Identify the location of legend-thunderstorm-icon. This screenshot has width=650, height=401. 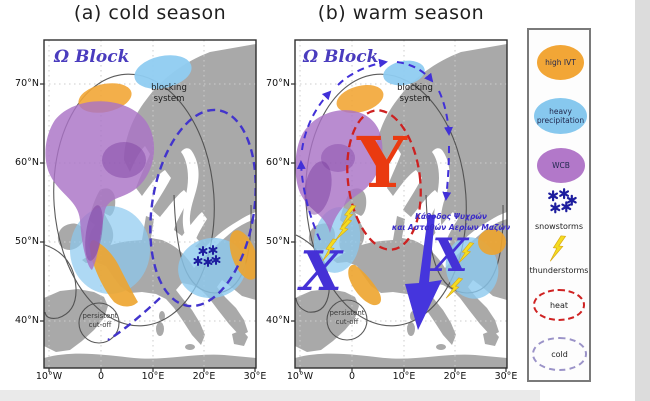
(557, 248).